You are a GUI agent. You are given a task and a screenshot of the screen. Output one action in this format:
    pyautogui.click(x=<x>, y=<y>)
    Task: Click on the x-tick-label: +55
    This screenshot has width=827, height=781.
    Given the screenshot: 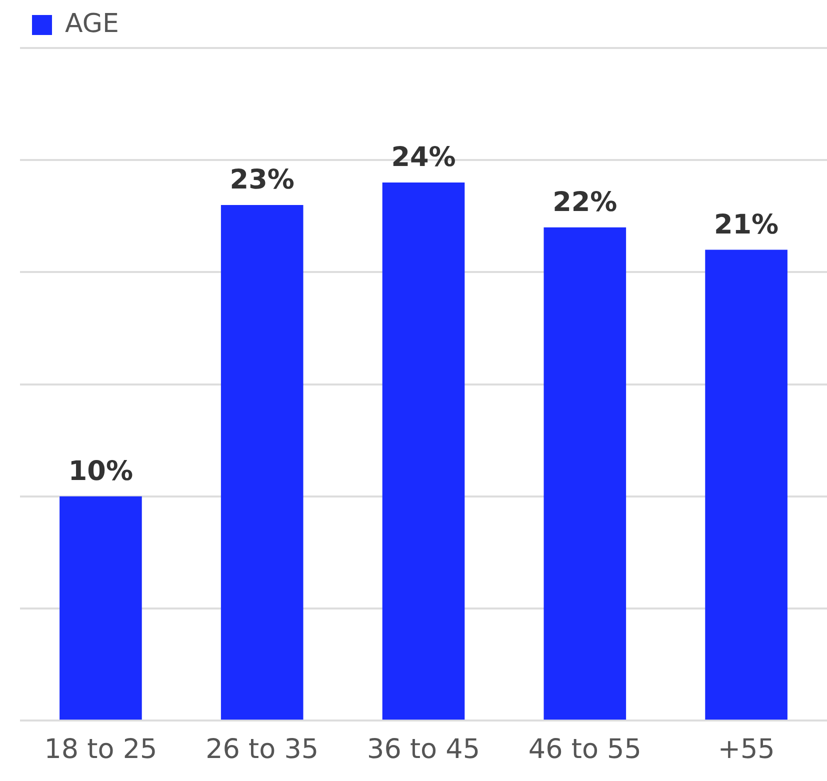 What is the action you would take?
    pyautogui.click(x=746, y=749)
    